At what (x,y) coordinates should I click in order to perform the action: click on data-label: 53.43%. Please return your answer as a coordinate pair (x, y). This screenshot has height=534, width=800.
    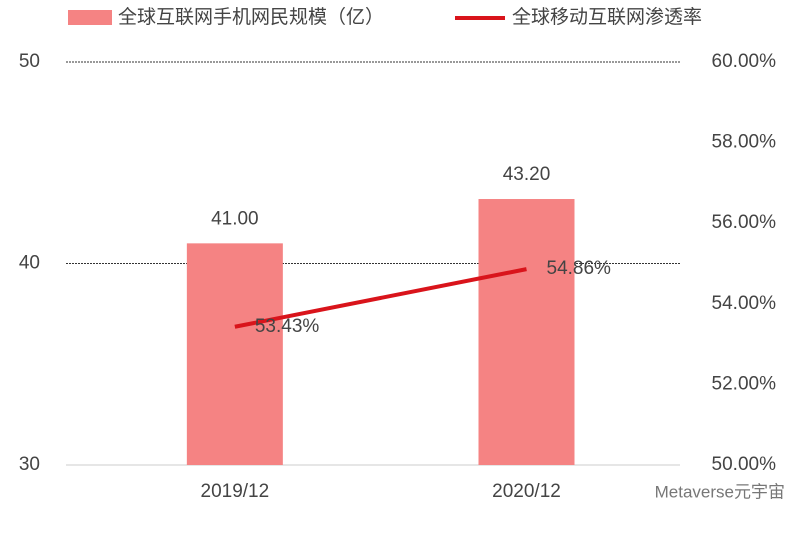
    Looking at the image, I should click on (287, 326).